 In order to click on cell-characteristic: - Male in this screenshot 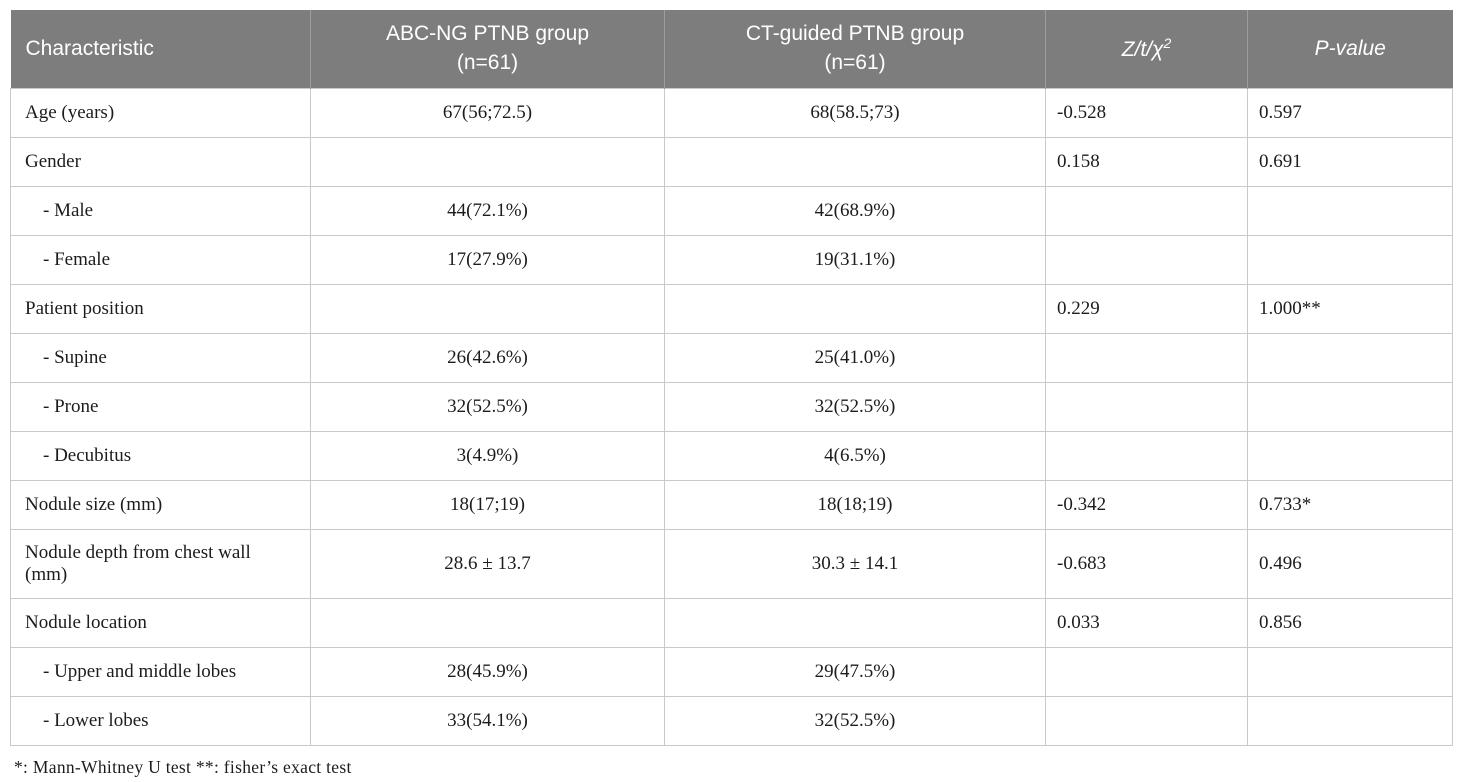, I will do `click(160, 210)`.